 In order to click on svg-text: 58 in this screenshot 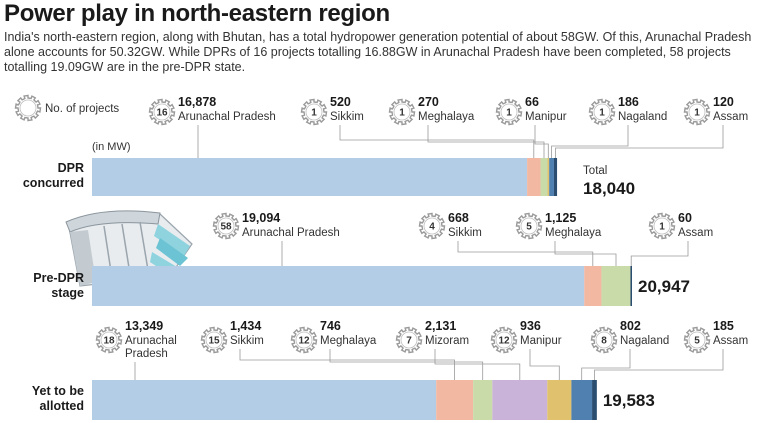, I will do `click(226, 227)`.